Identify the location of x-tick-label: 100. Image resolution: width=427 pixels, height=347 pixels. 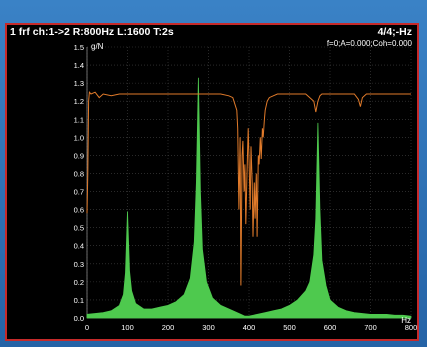
(127, 327).